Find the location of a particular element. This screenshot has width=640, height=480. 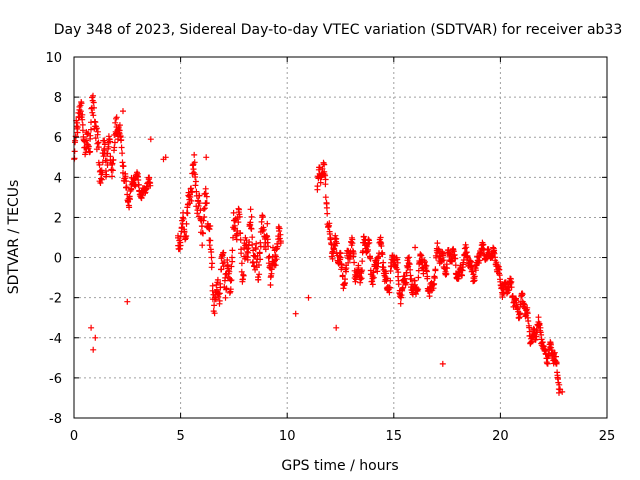

y-tick-label: -4 is located at coordinates (55, 339).